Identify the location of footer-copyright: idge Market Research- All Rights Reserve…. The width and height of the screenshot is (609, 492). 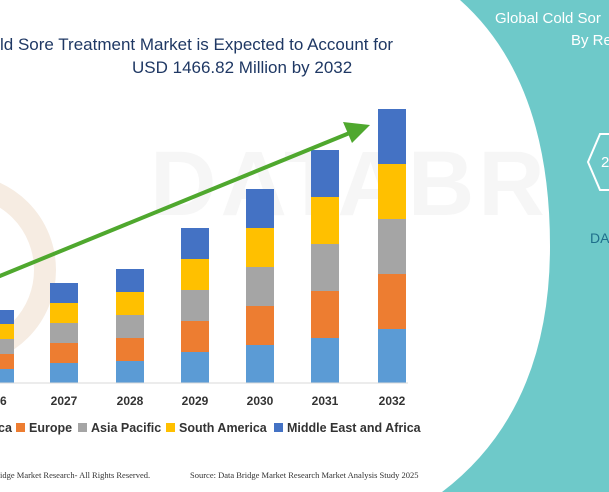
(75, 475).